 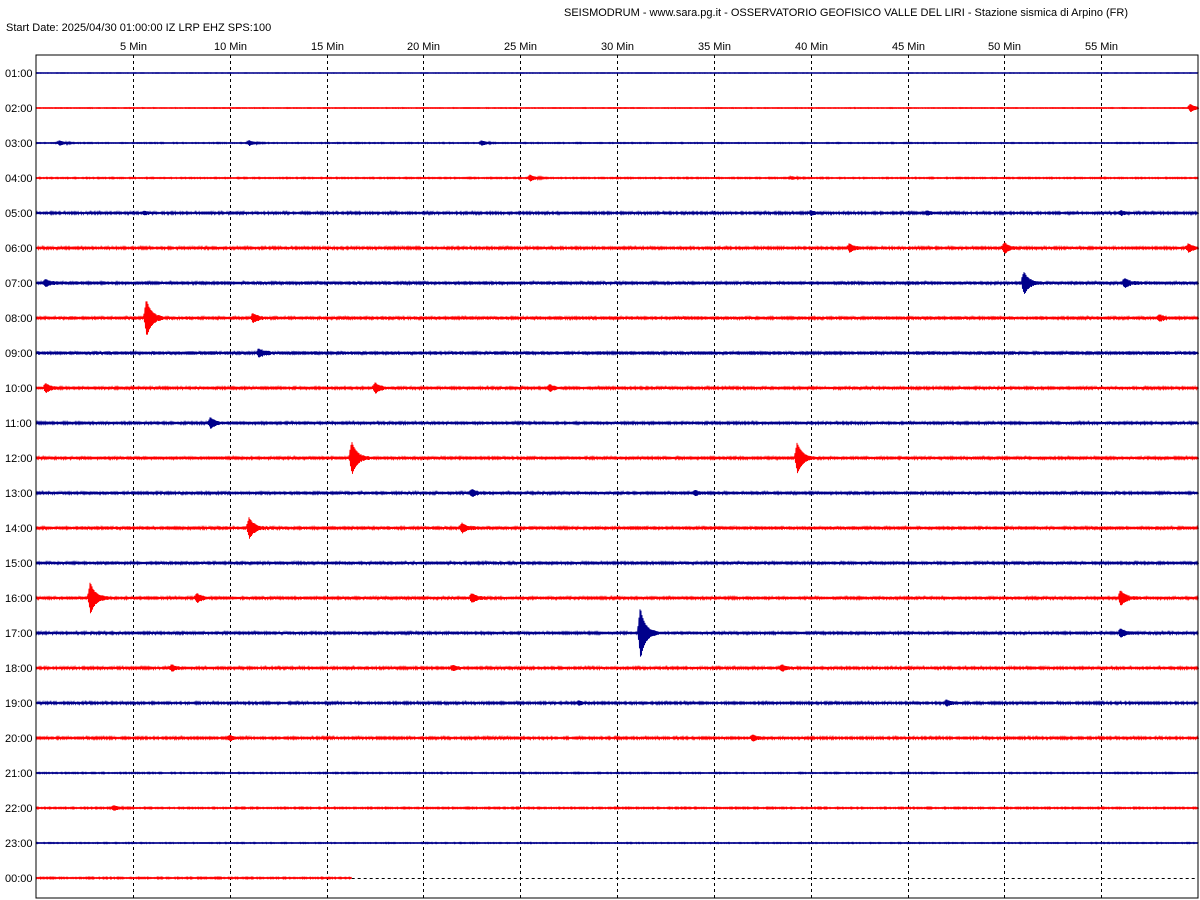 What do you see at coordinates (602, 739) in the screenshot?
I see `trace-row-2000: 20:00` at bounding box center [602, 739].